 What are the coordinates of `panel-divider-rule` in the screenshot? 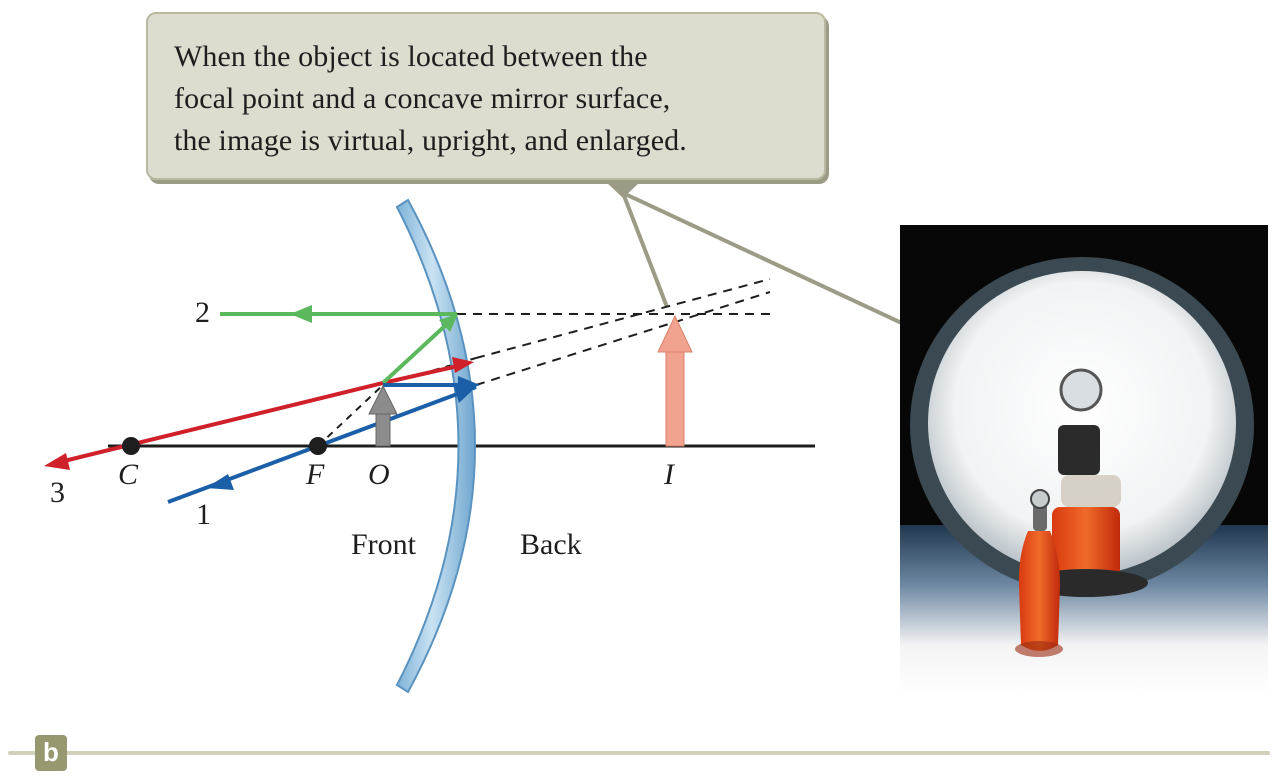 It's located at (639, 753).